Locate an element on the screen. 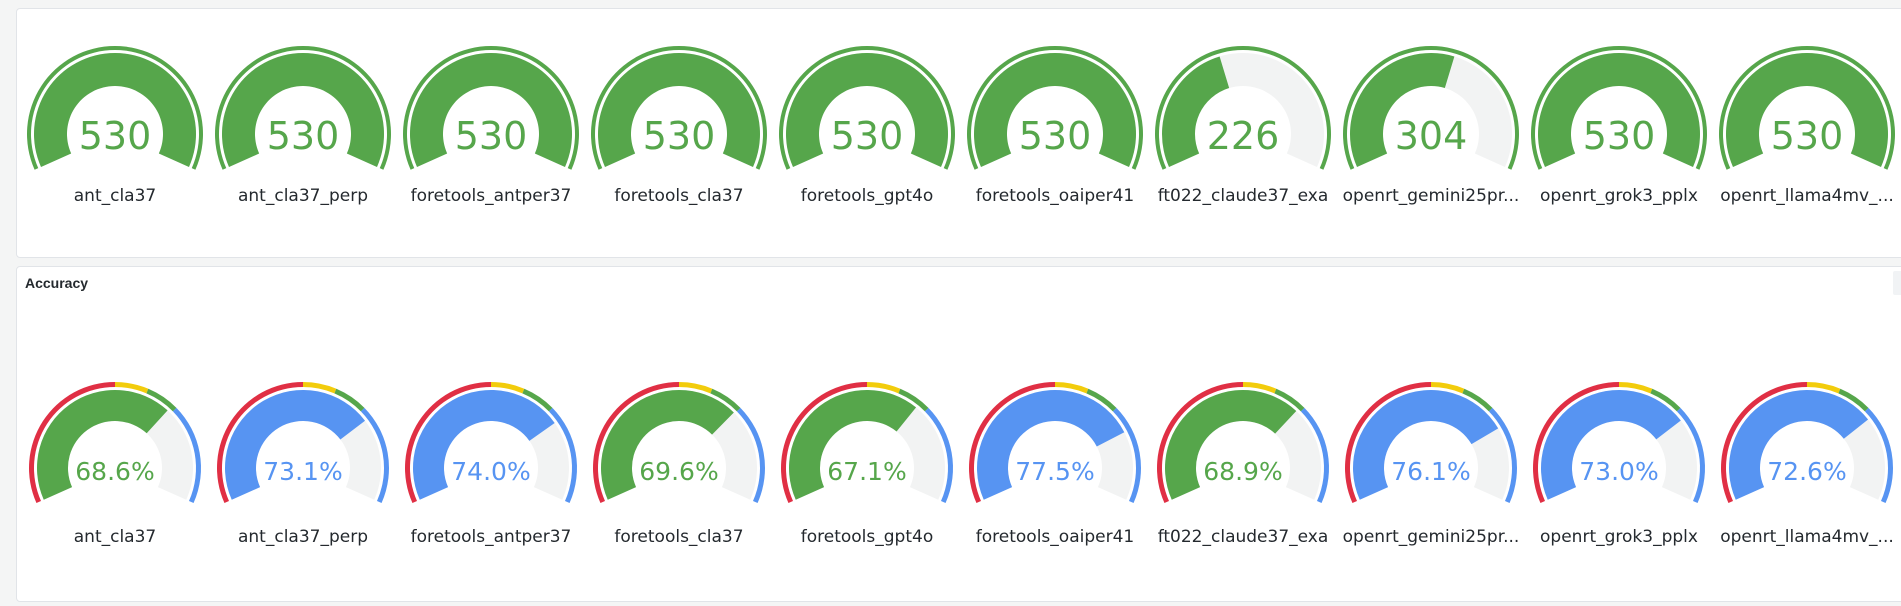  gauge-value-label: 77.5% is located at coordinates (1054, 471).